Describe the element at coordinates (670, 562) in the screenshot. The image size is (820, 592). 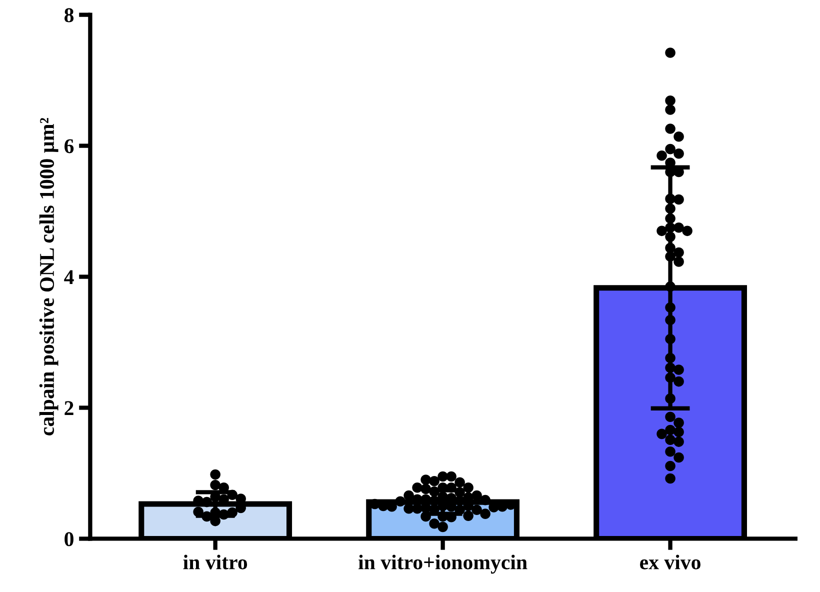
I see `x-tick-label: ex vivo` at that location.